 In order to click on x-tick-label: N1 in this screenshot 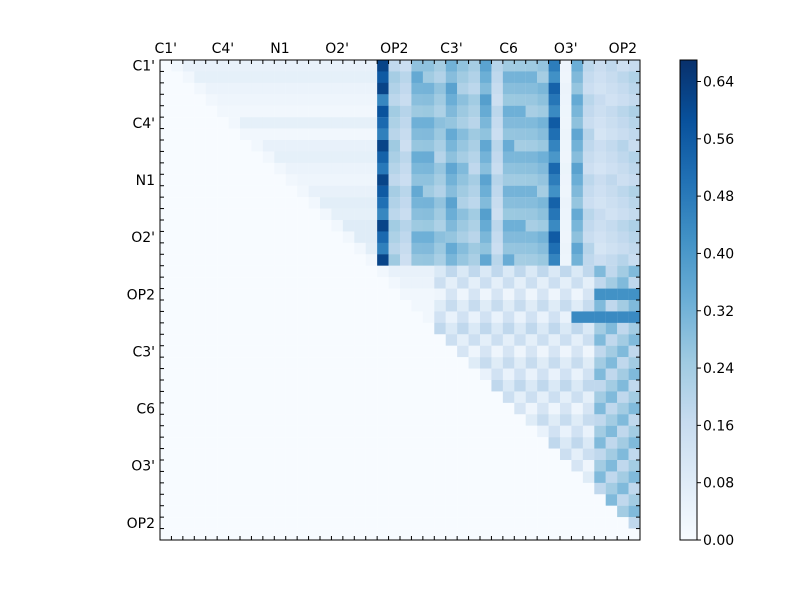, I will do `click(279, 49)`.